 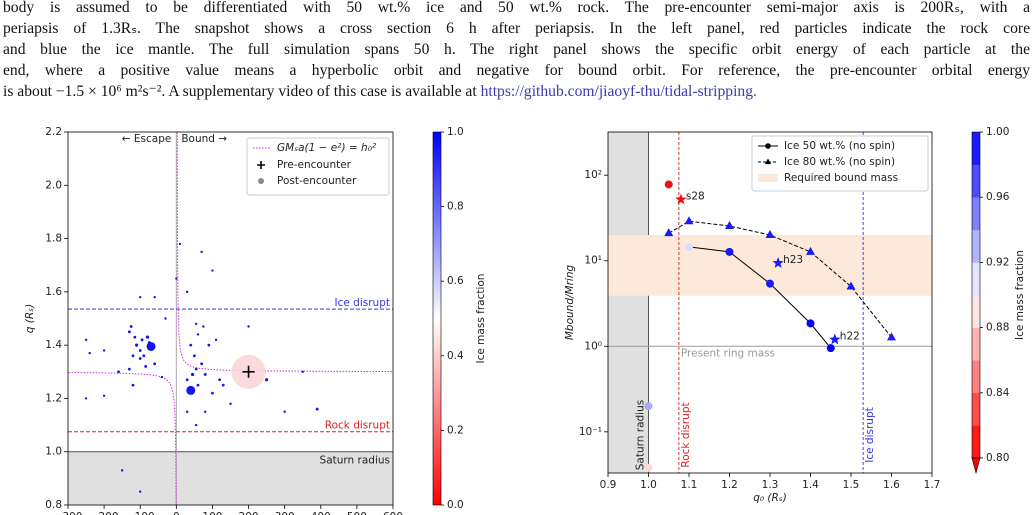 What do you see at coordinates (997, 458) in the screenshot?
I see `colorbar-tick-label: 0.80` at bounding box center [997, 458].